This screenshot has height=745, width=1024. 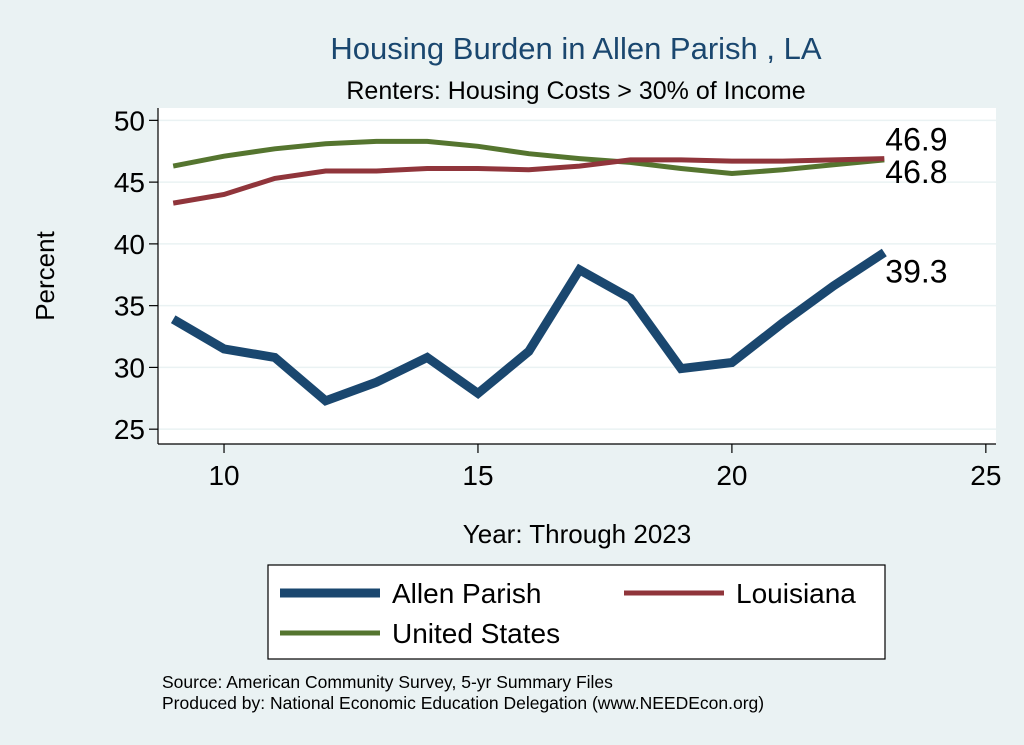 What do you see at coordinates (796, 593) in the screenshot?
I see `legend-label: Louisiana` at bounding box center [796, 593].